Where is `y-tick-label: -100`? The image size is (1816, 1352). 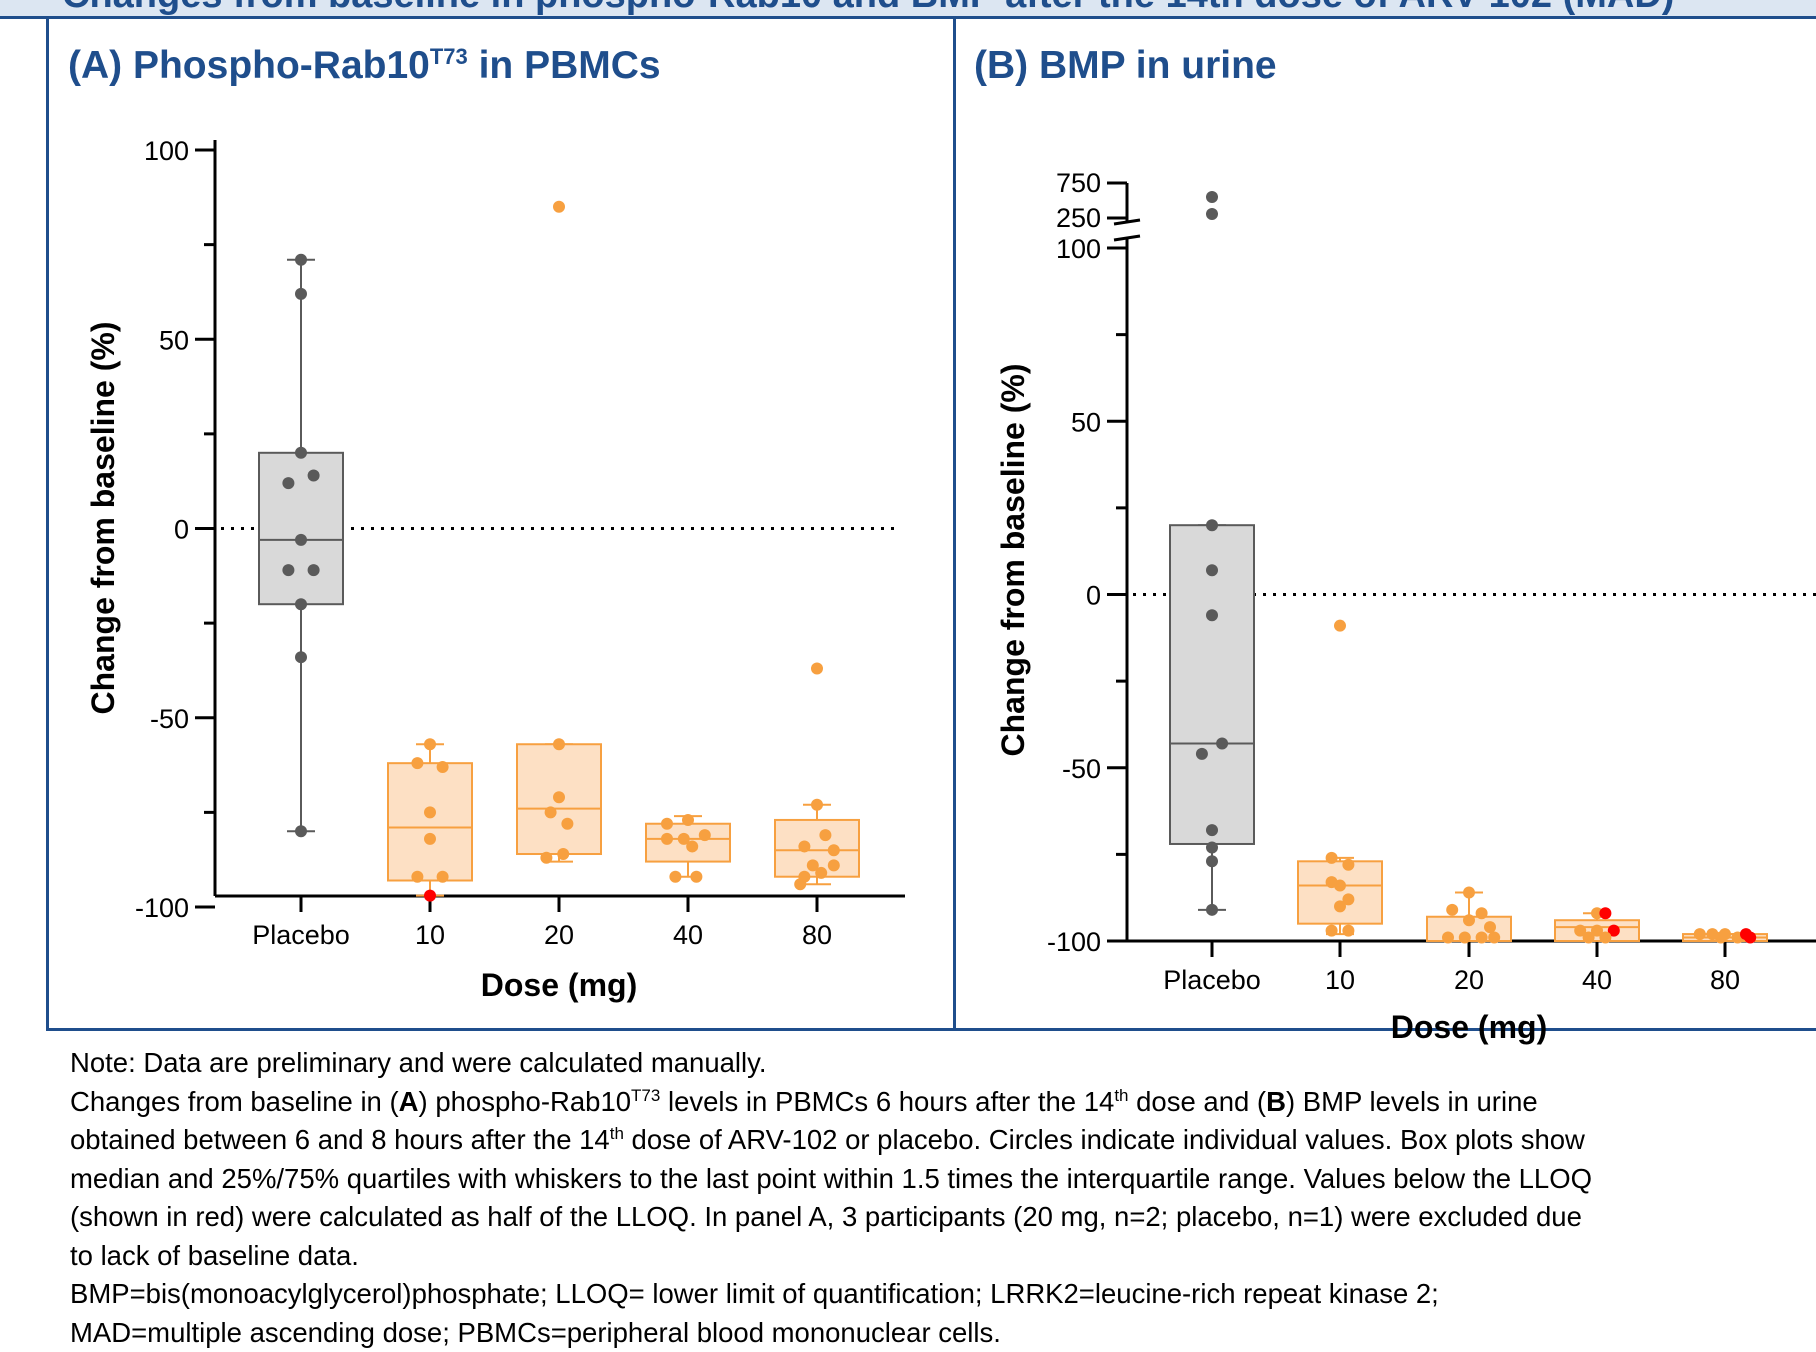
y-tick-label: -100 is located at coordinates (1074, 942).